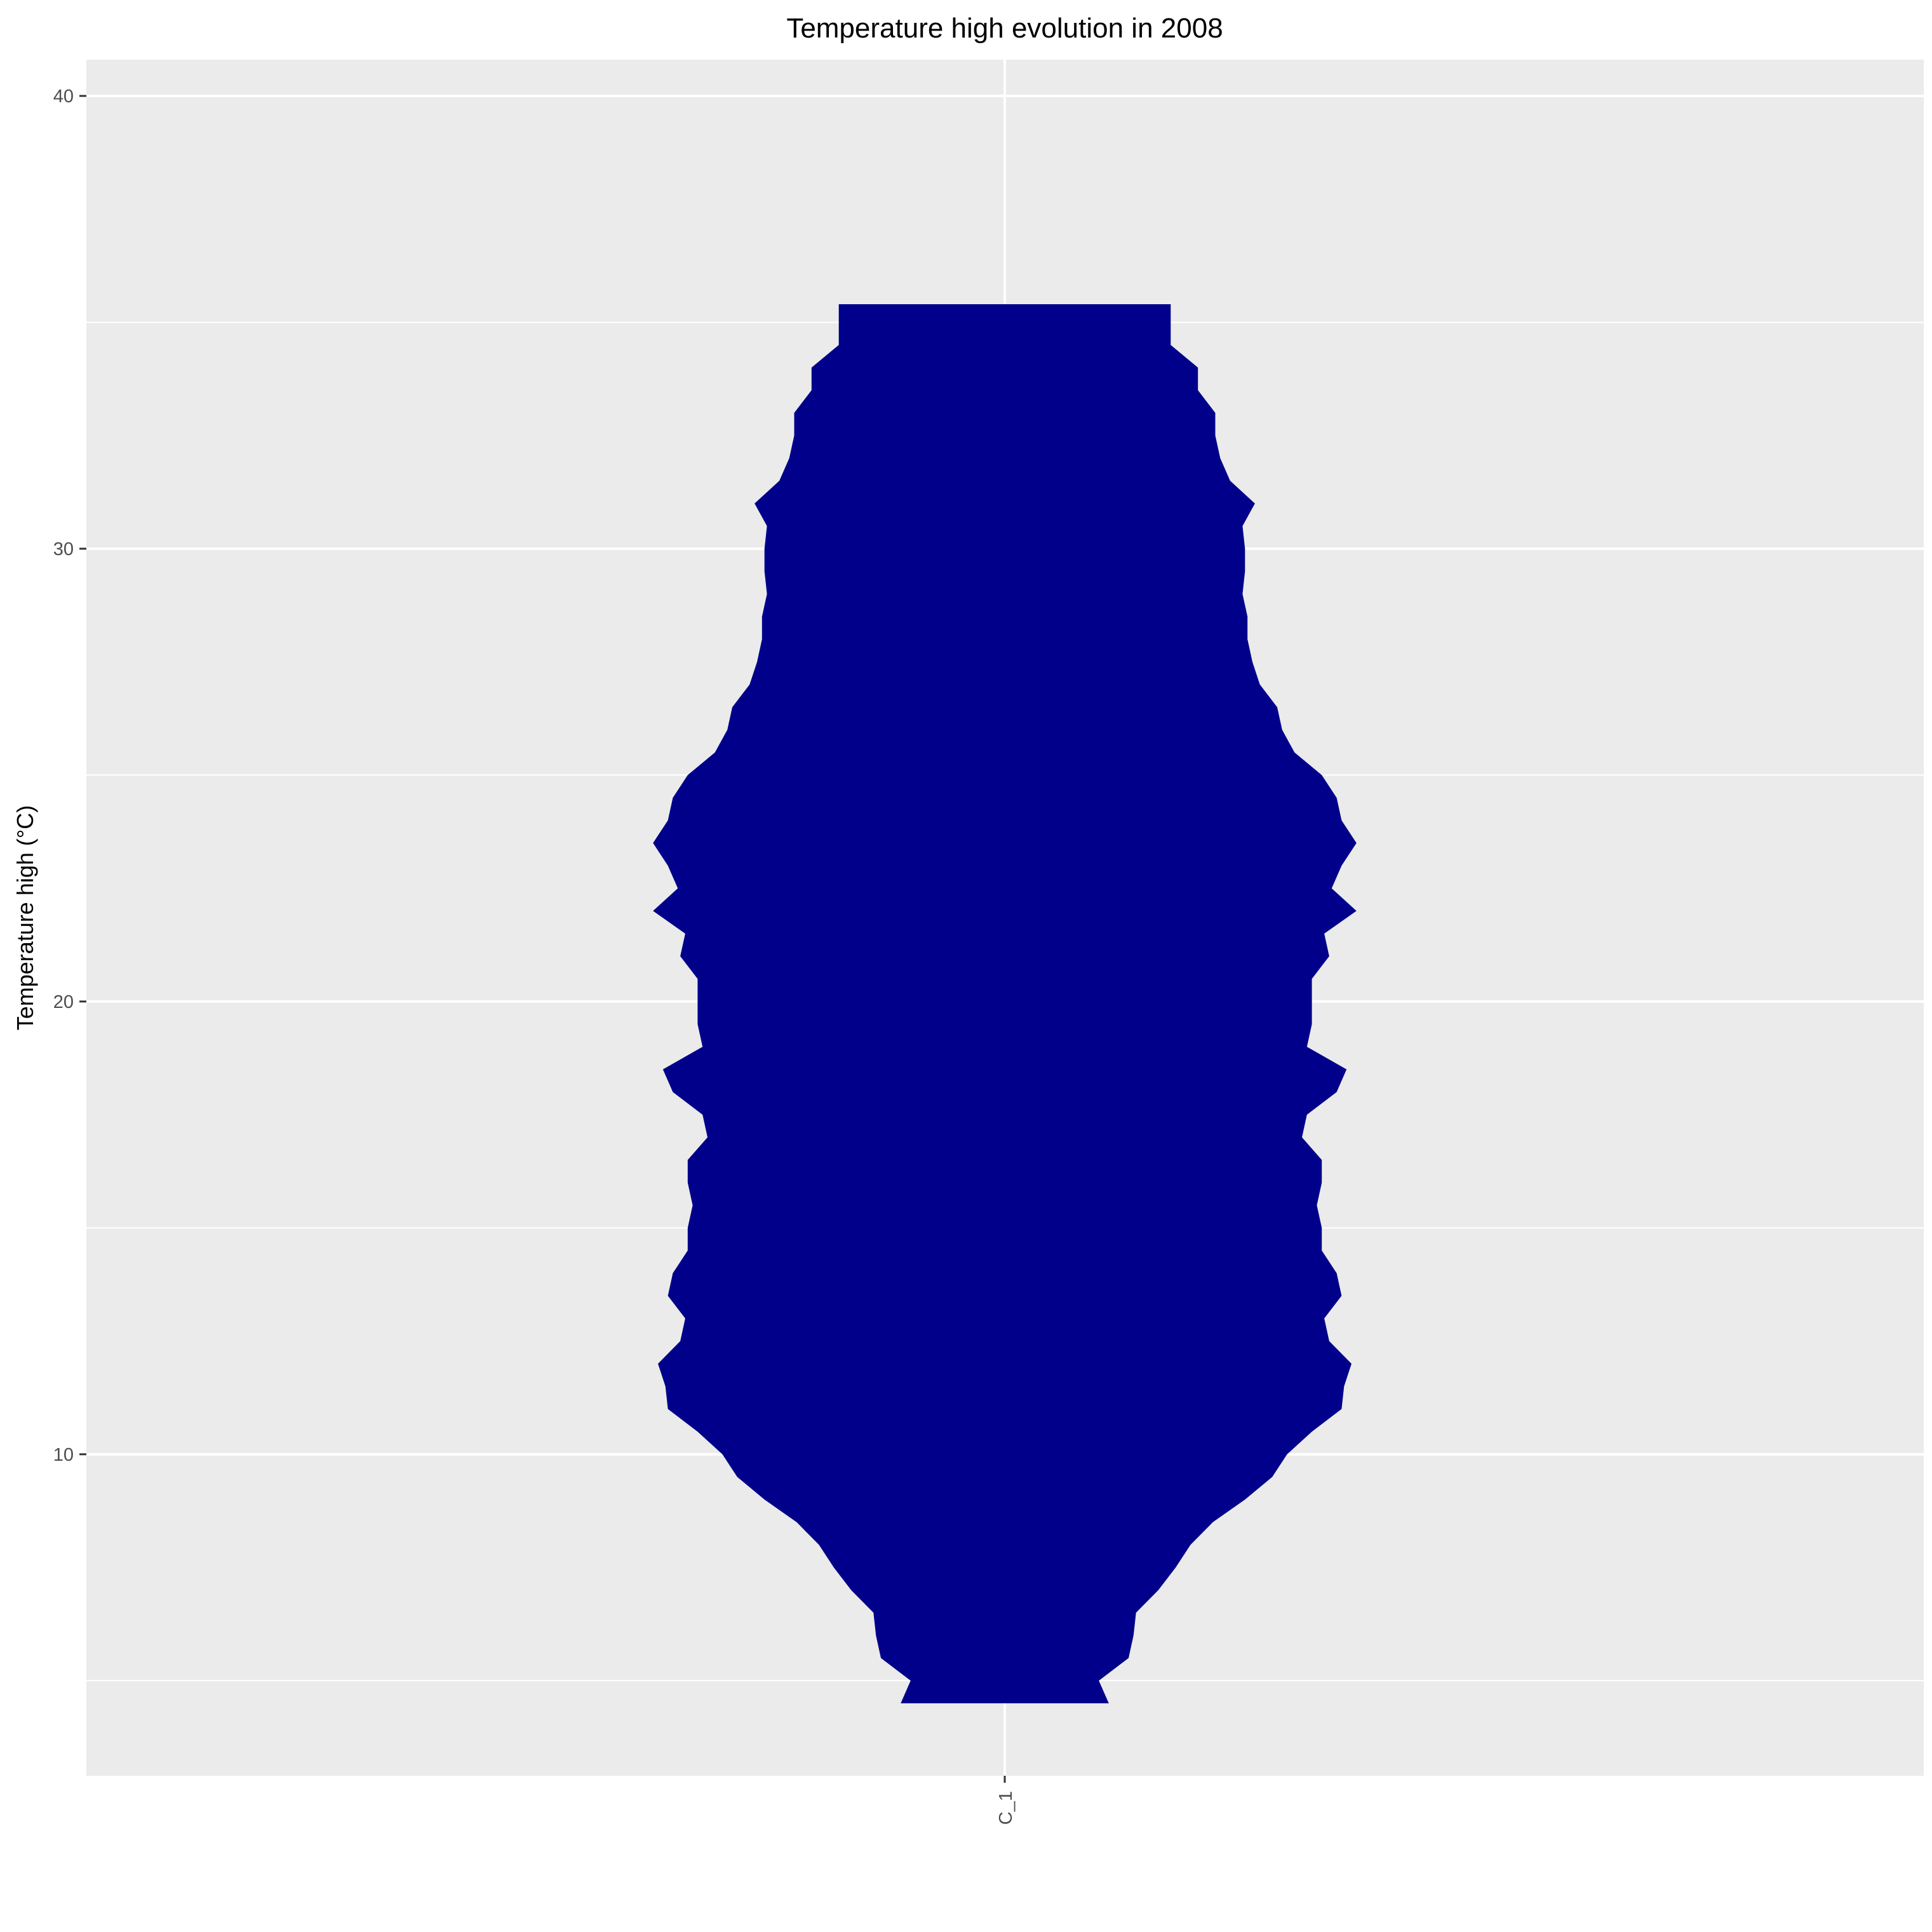 The image size is (1932, 1932). Describe the element at coordinates (1006, 1808) in the screenshot. I see `x-tick-label: C_1` at that location.